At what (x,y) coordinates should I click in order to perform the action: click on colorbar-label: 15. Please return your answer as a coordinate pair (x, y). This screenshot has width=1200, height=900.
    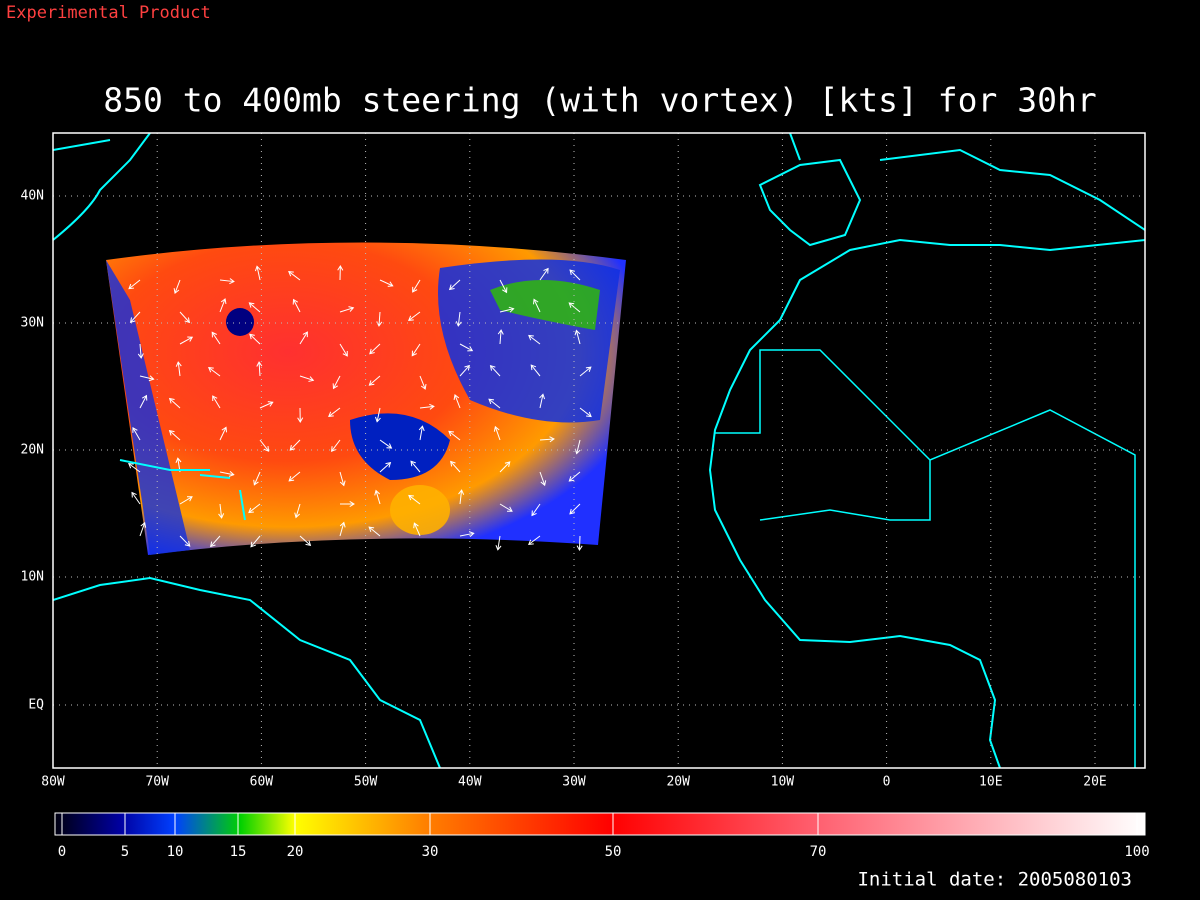
    Looking at the image, I should click on (238, 852).